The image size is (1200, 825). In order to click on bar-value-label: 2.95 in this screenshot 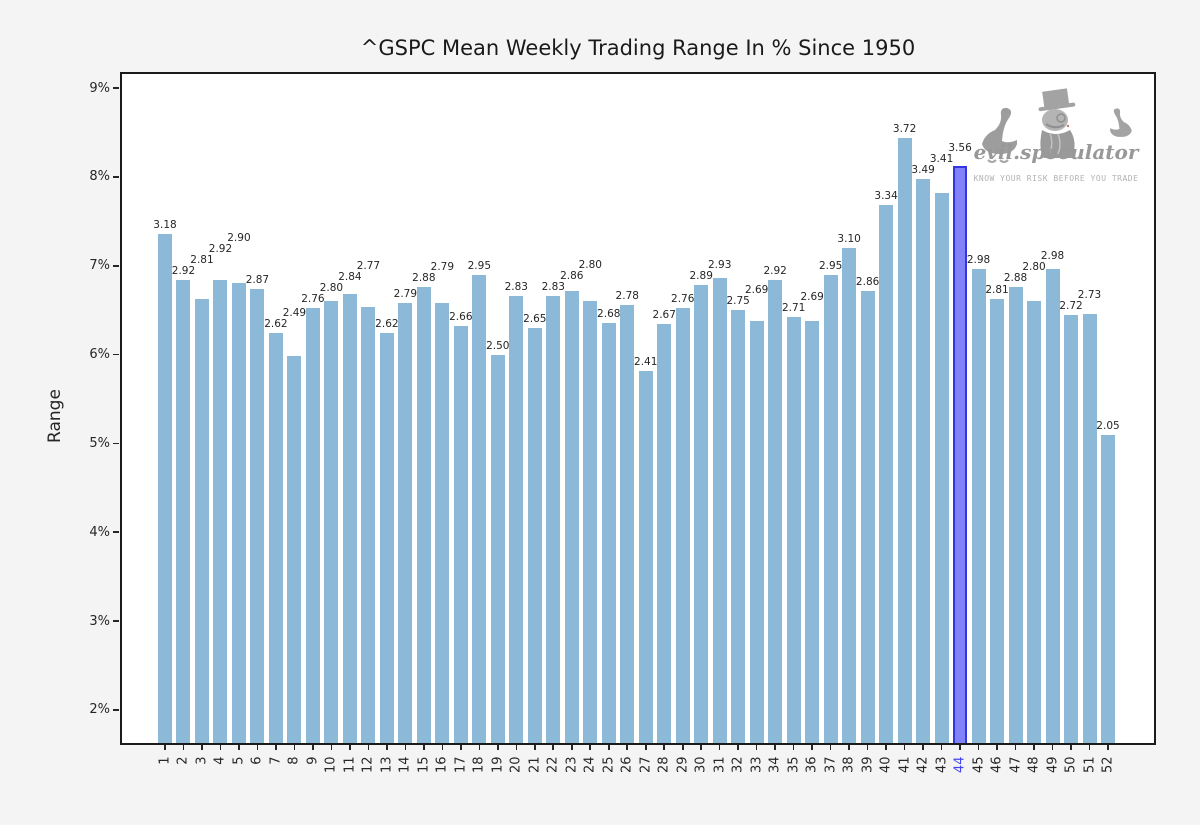, I will do `click(830, 265)`.